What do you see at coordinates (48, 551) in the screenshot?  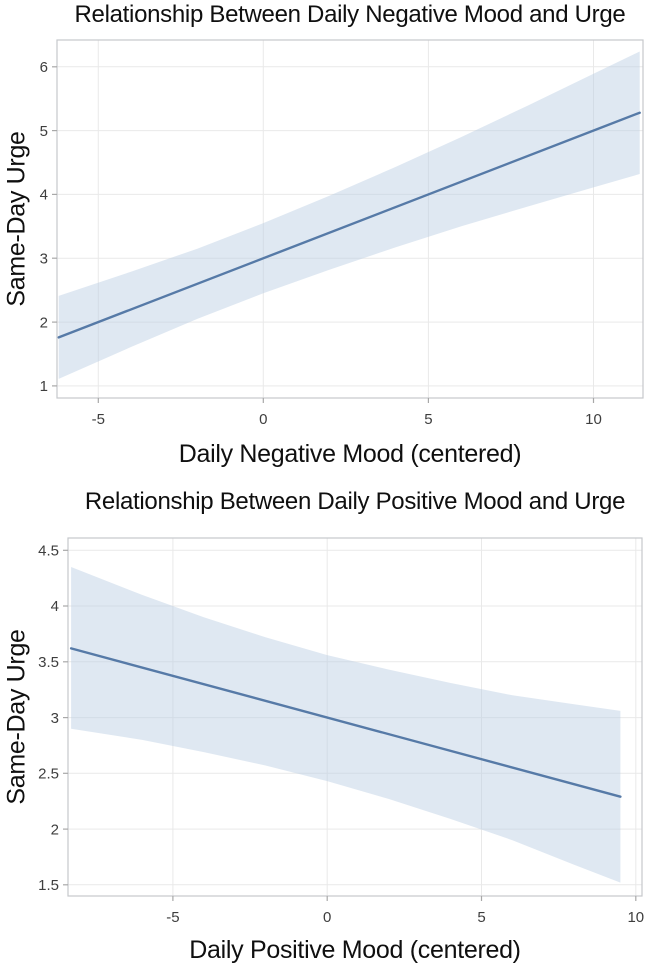 I see `y-tick-label: 4.5` at bounding box center [48, 551].